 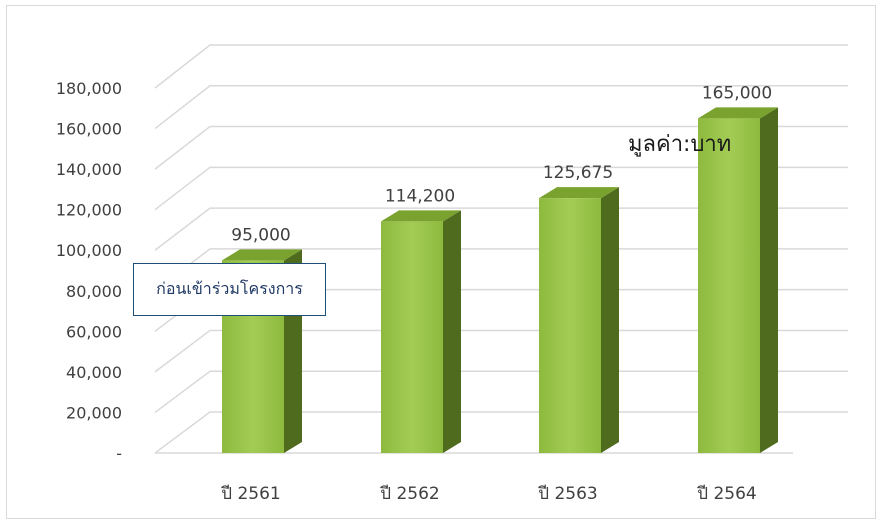 What do you see at coordinates (119, 453) in the screenshot?
I see `y-tick-label: -` at bounding box center [119, 453].